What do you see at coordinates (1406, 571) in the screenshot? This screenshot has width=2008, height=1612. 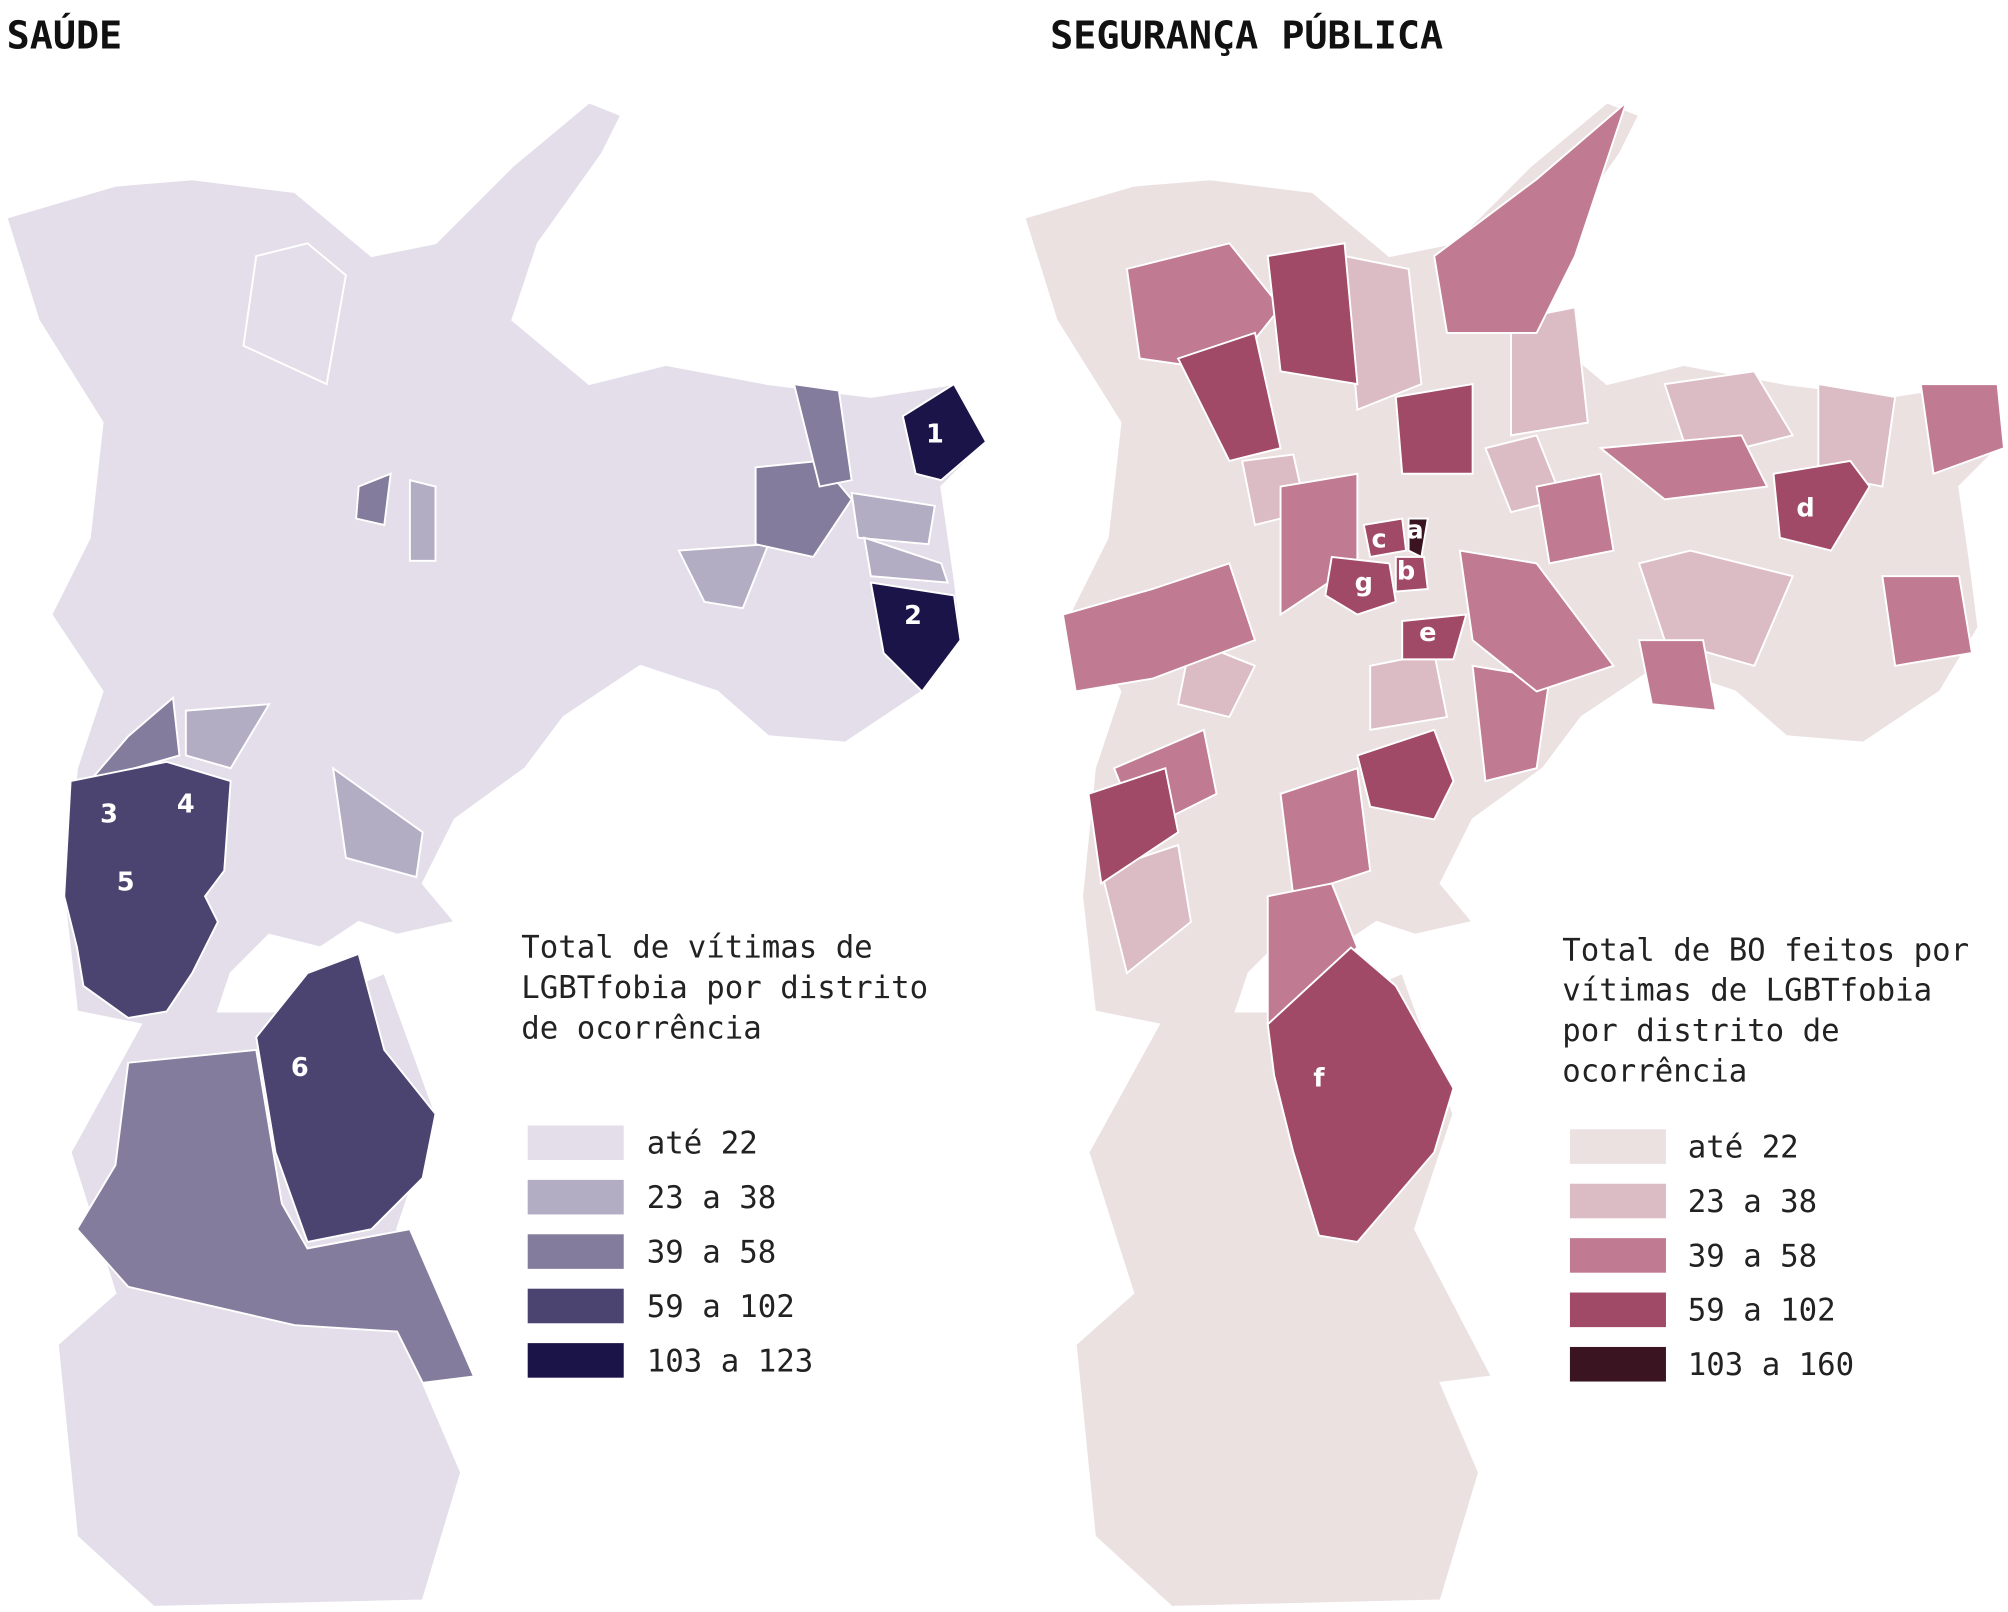 I see `district-label: b` at bounding box center [1406, 571].